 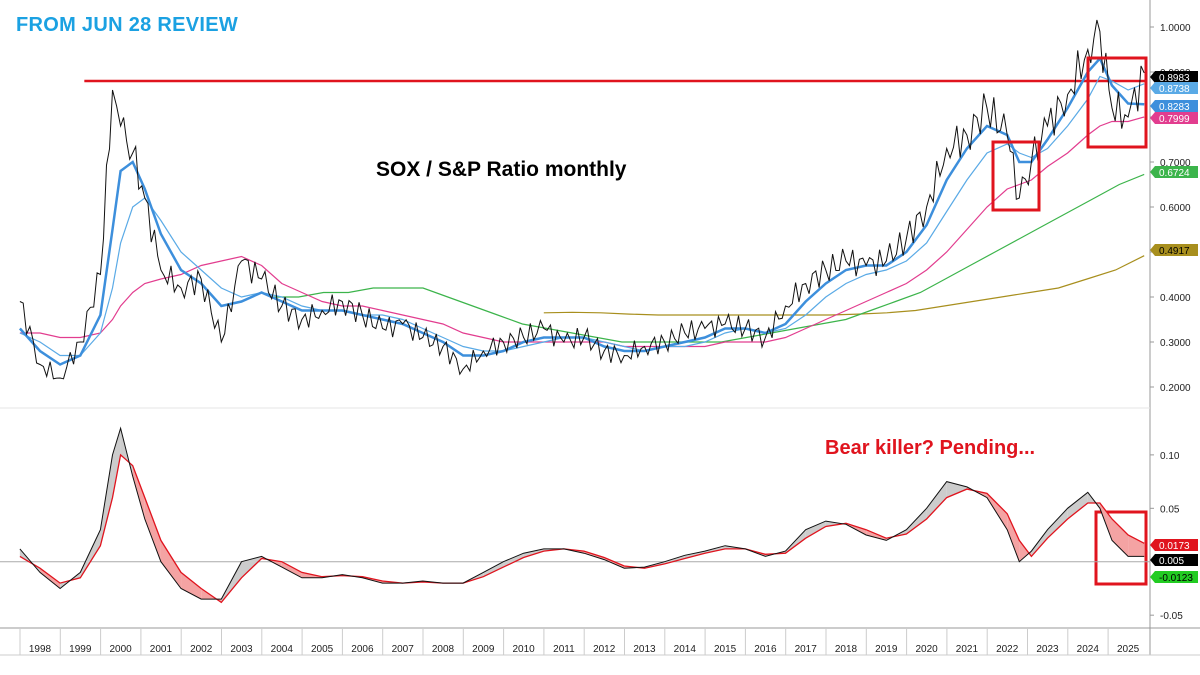 I want to click on y-tick-label: 0.2000, so click(x=1175, y=388).